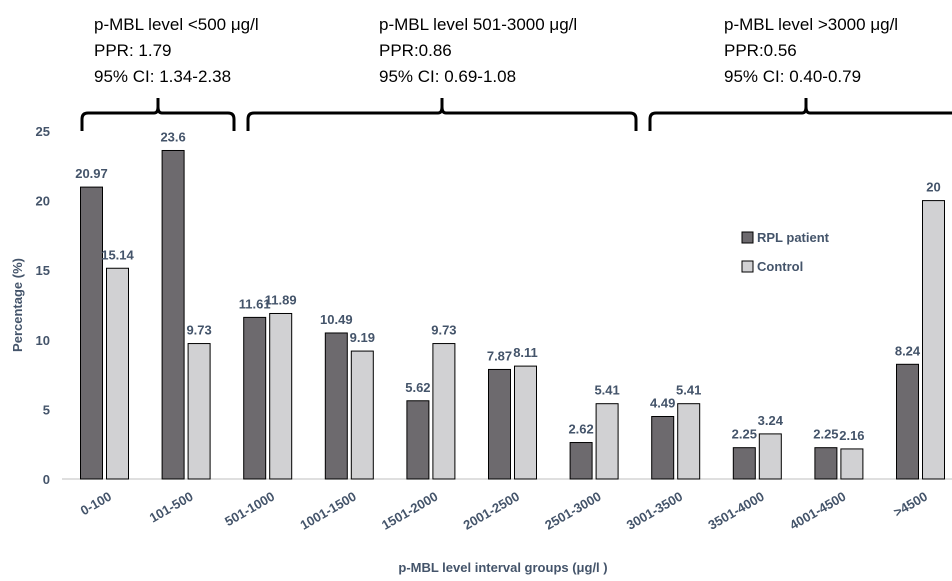 The height and width of the screenshot is (581, 952). I want to click on annotation-text: p-MBL level >3000 μg/l, so click(811, 24).